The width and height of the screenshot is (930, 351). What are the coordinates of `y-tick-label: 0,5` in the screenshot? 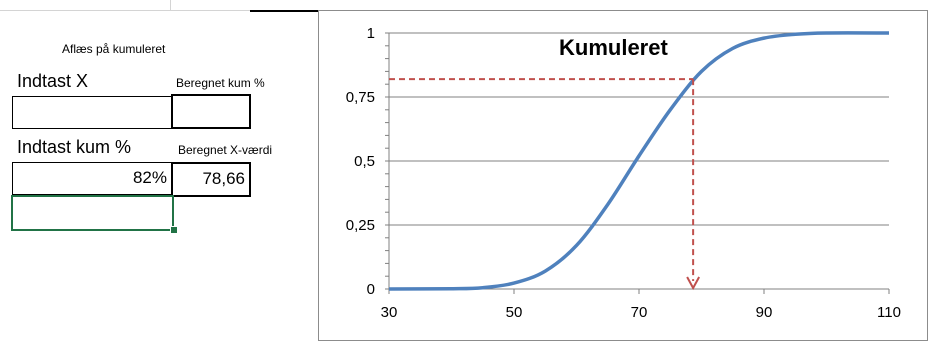 It's located at (364, 161).